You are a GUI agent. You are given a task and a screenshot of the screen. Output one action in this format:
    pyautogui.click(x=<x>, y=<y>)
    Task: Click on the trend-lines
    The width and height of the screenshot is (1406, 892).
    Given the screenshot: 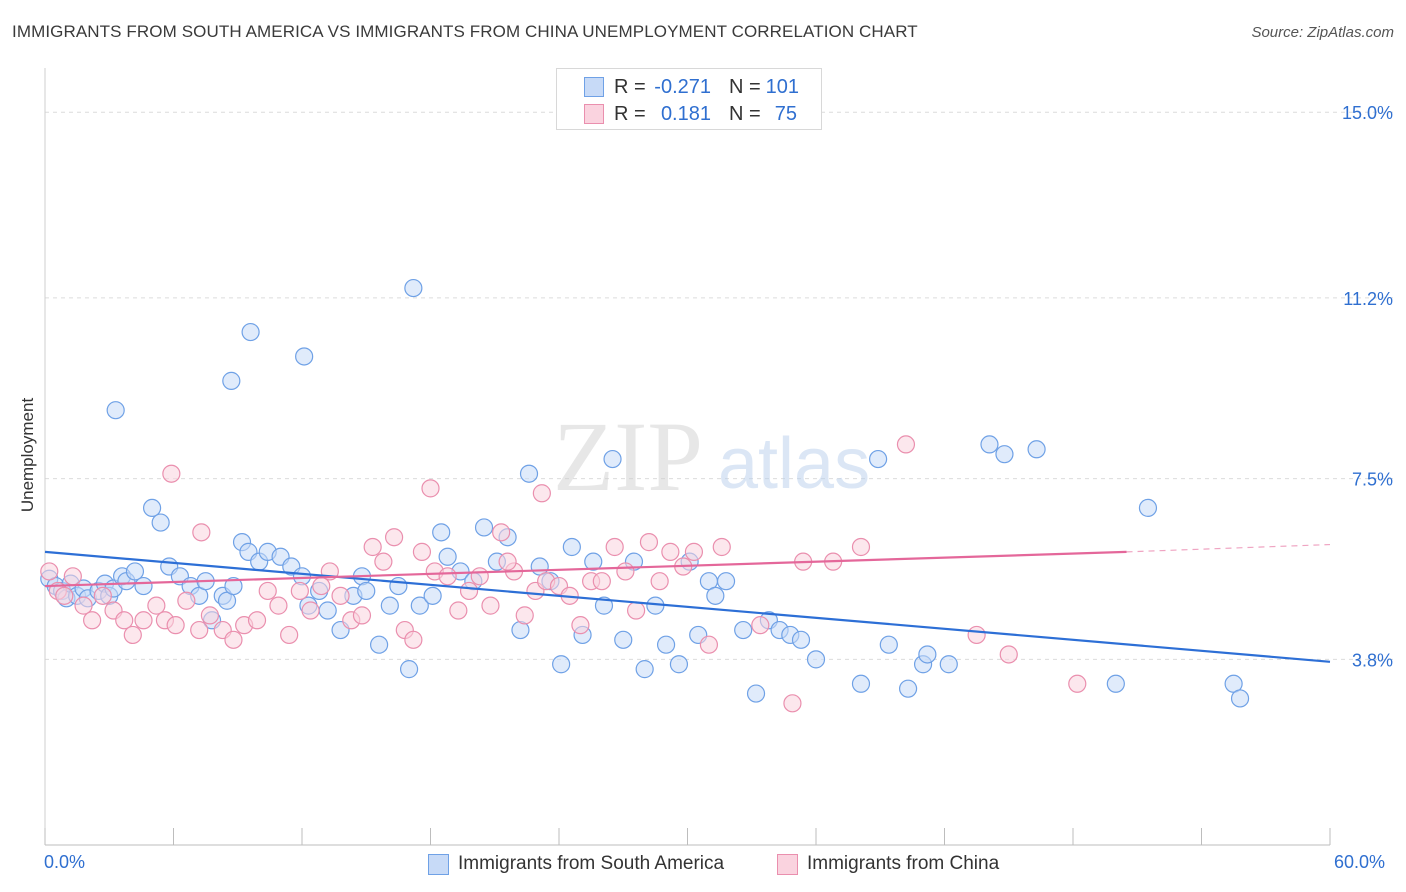 What is the action you would take?
    pyautogui.click(x=687, y=603)
    